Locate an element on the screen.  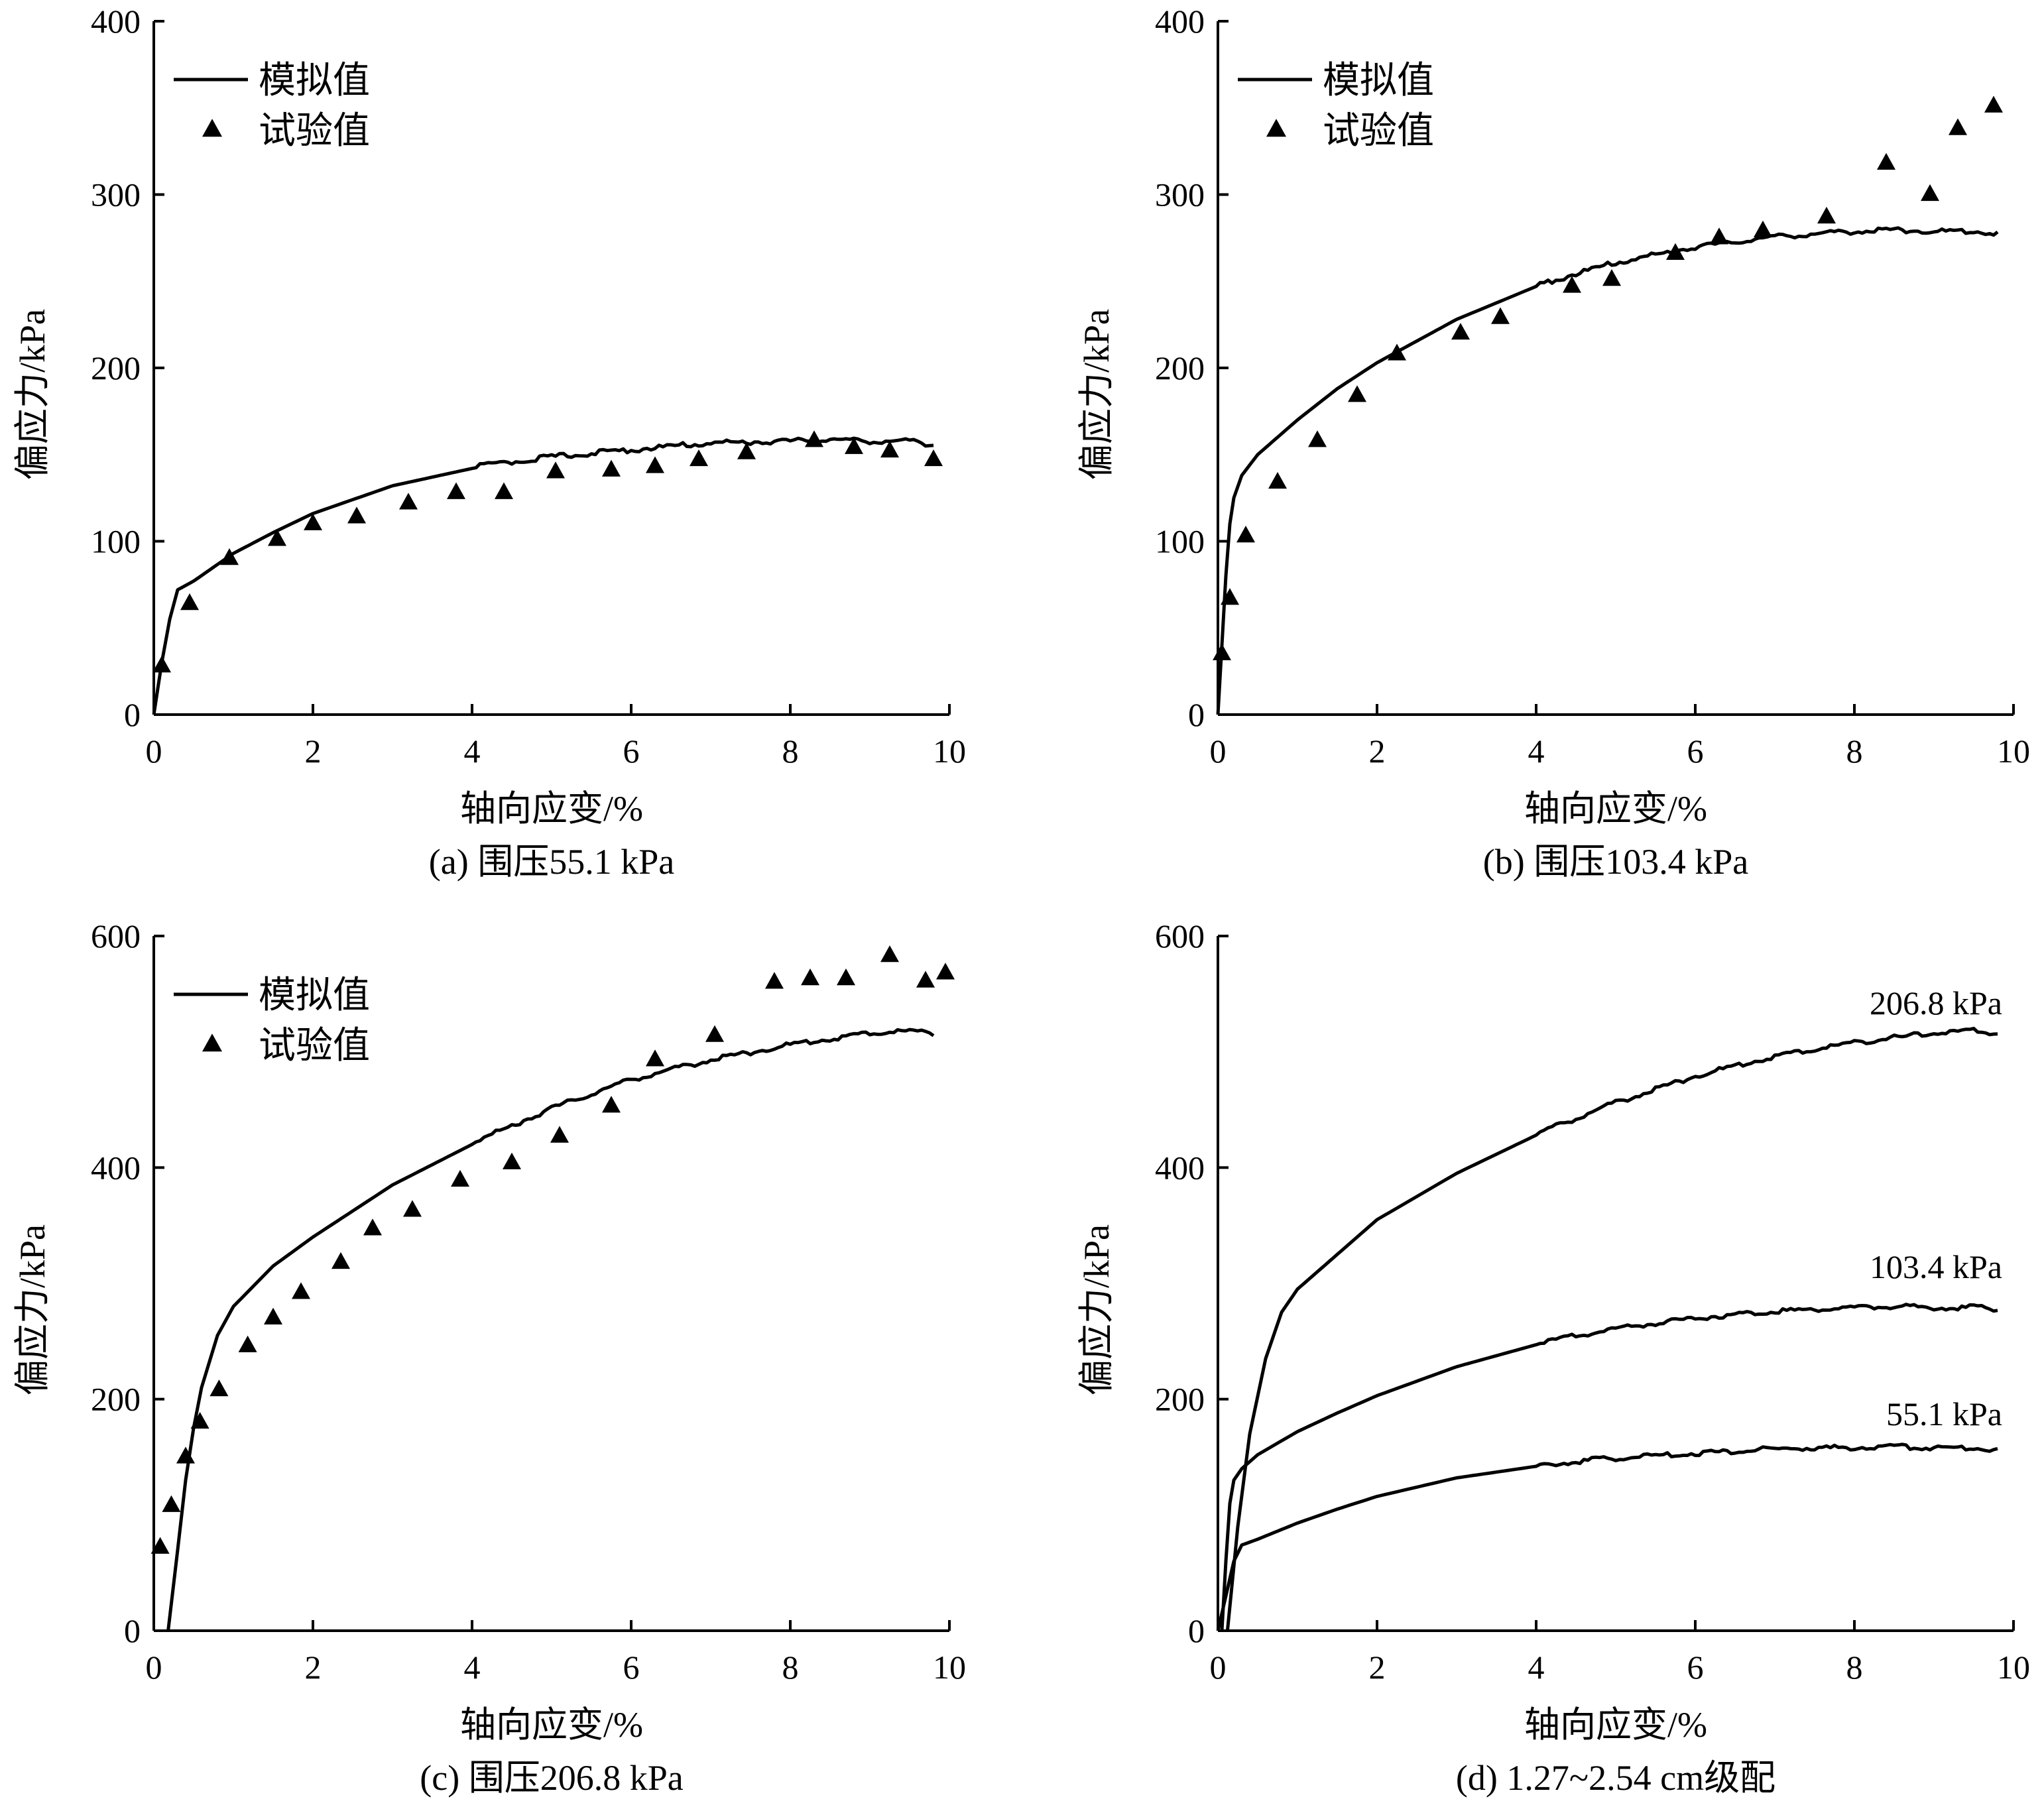
y-tick-label: 300 is located at coordinates (116, 194).